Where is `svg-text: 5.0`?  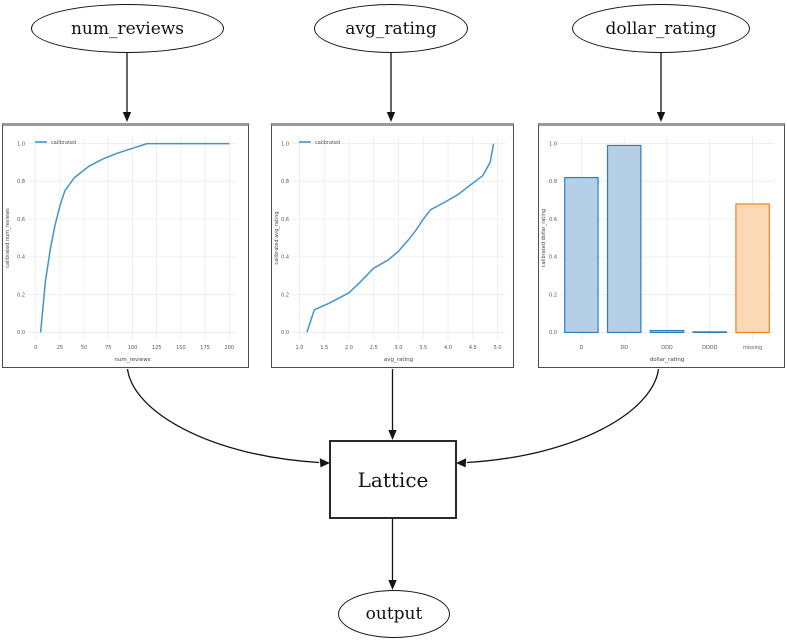
svg-text: 5.0 is located at coordinates (498, 348).